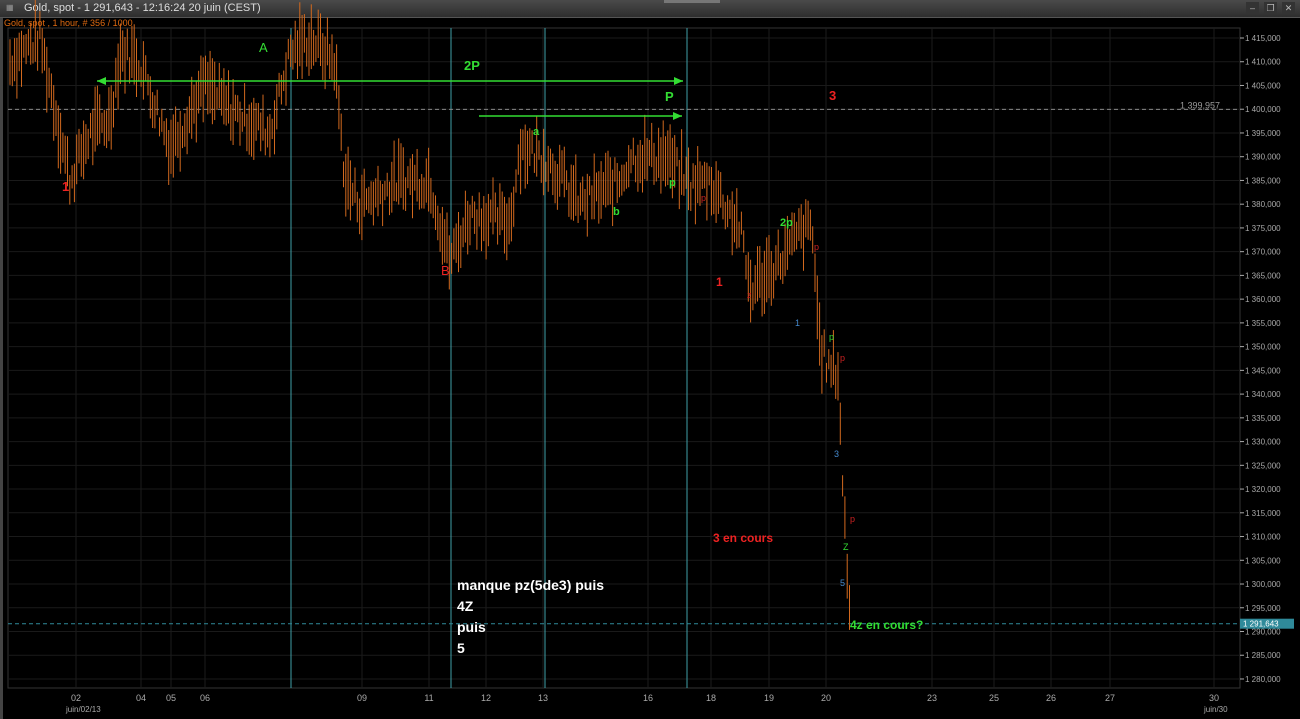  Describe the element at coordinates (362, 698) in the screenshot. I see `x-tick-label: 09` at that location.